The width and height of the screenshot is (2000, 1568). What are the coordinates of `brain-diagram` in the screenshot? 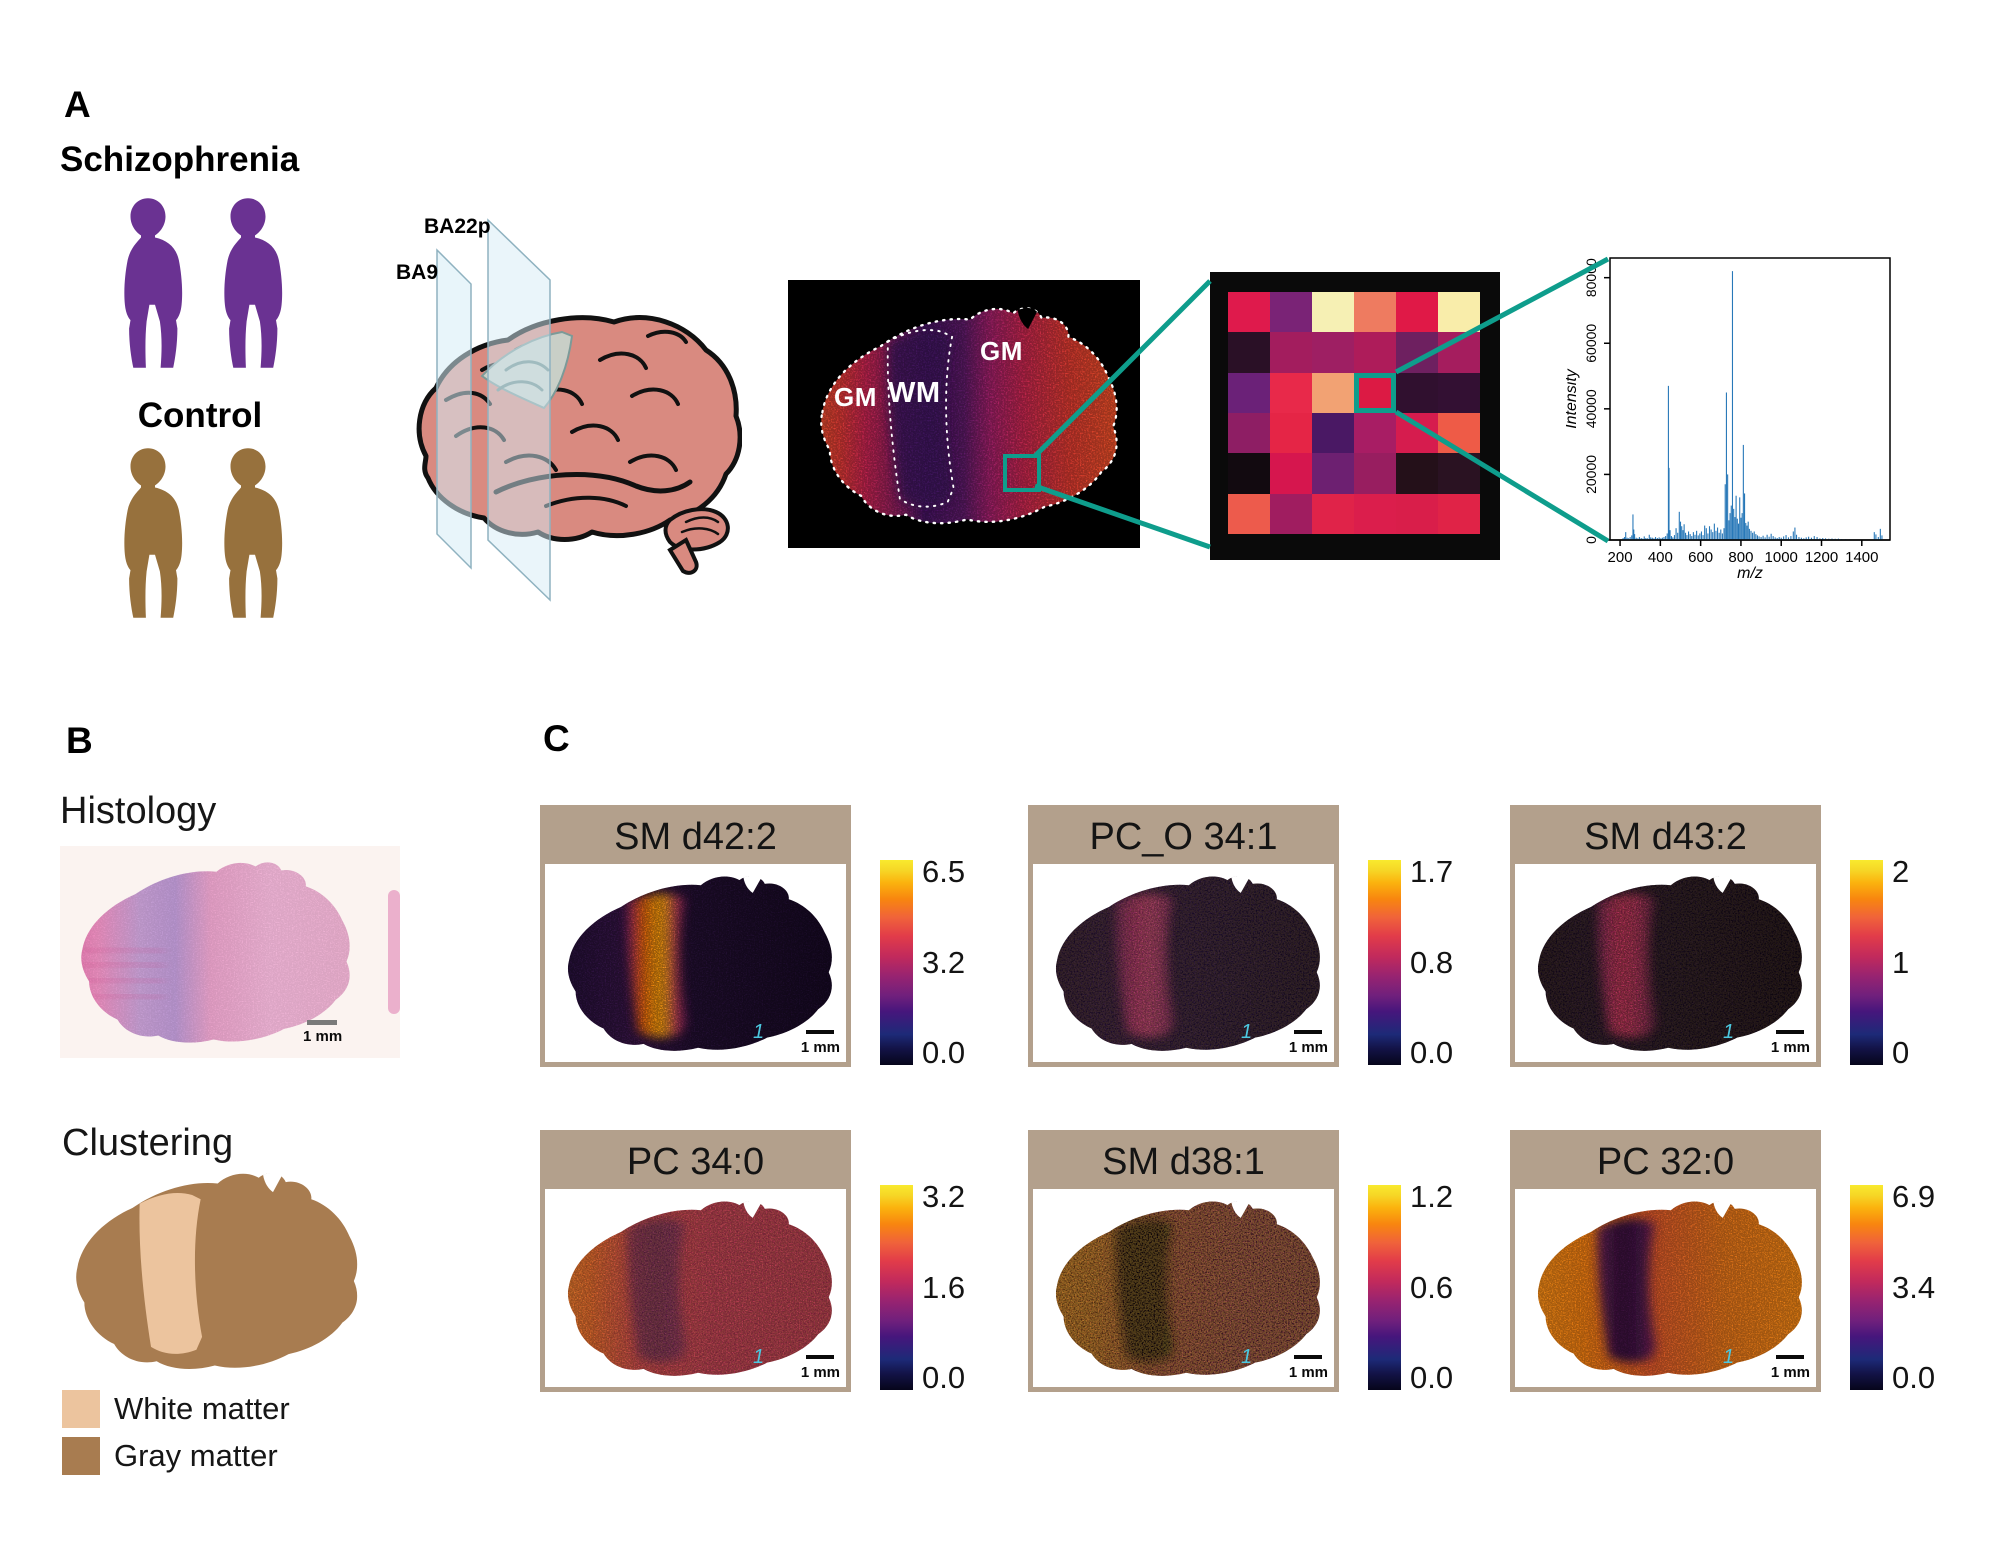 It's located at (579, 410).